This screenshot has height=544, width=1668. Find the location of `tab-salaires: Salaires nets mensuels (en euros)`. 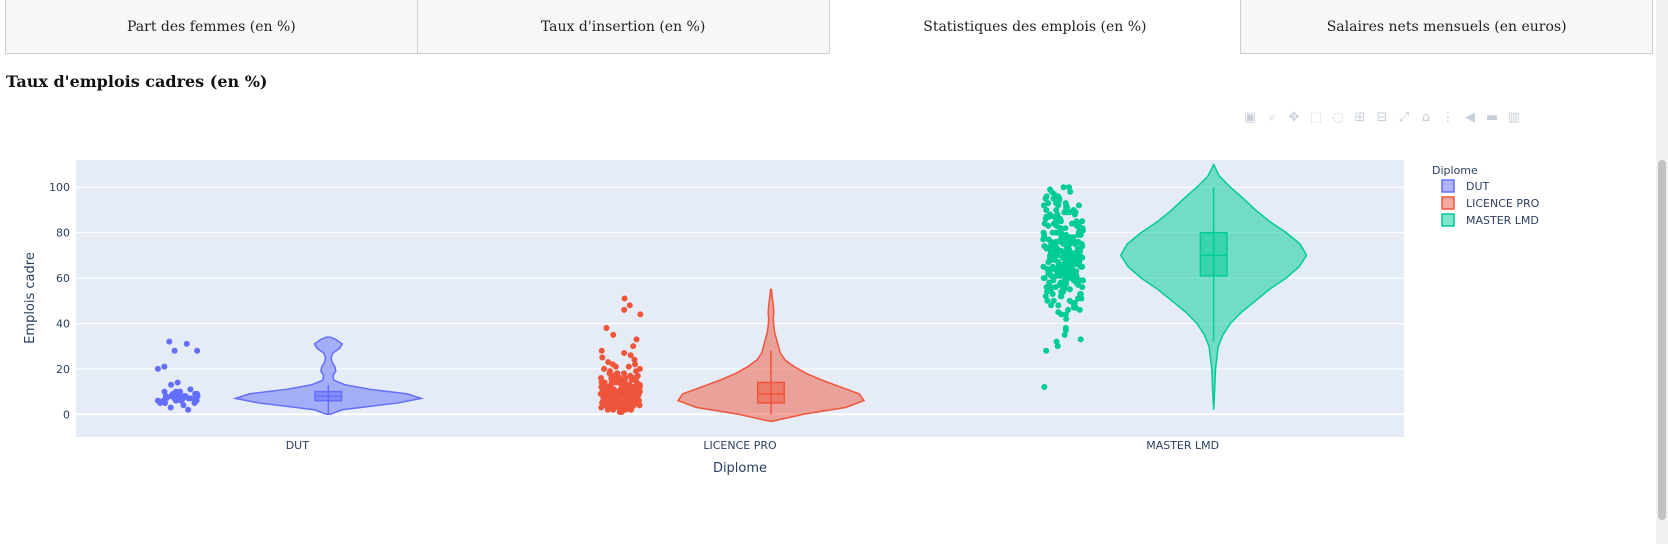

tab-salaires: Salaires nets mensuels (en euros) is located at coordinates (1446, 27).